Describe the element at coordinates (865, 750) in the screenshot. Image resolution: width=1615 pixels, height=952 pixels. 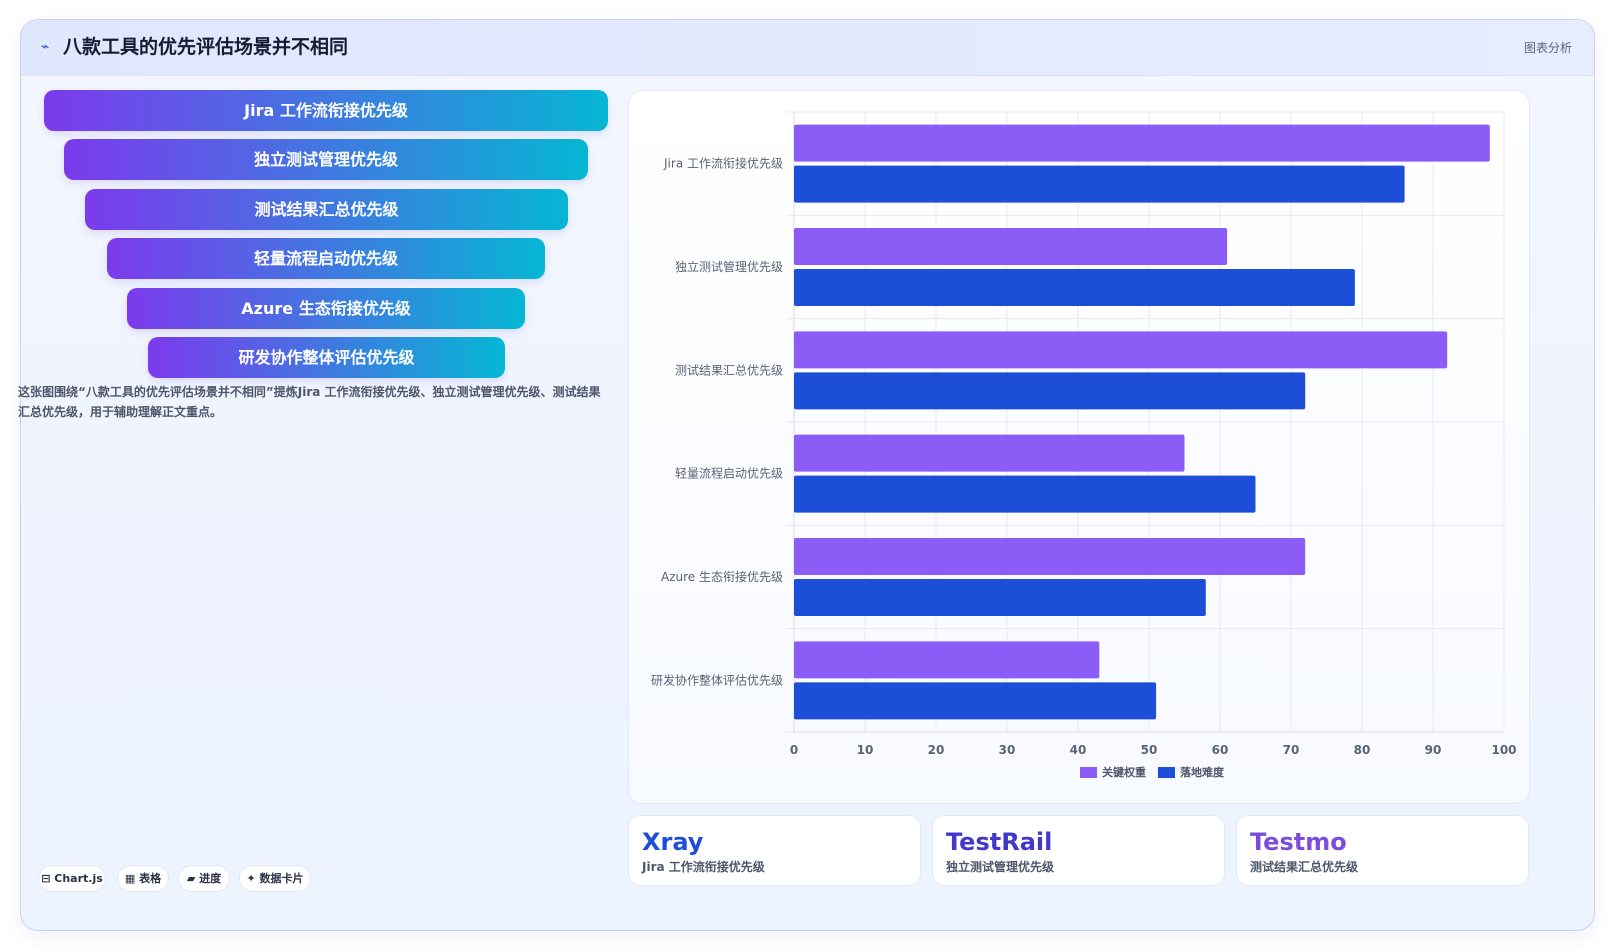
I see `x-tick-label: 10` at that location.